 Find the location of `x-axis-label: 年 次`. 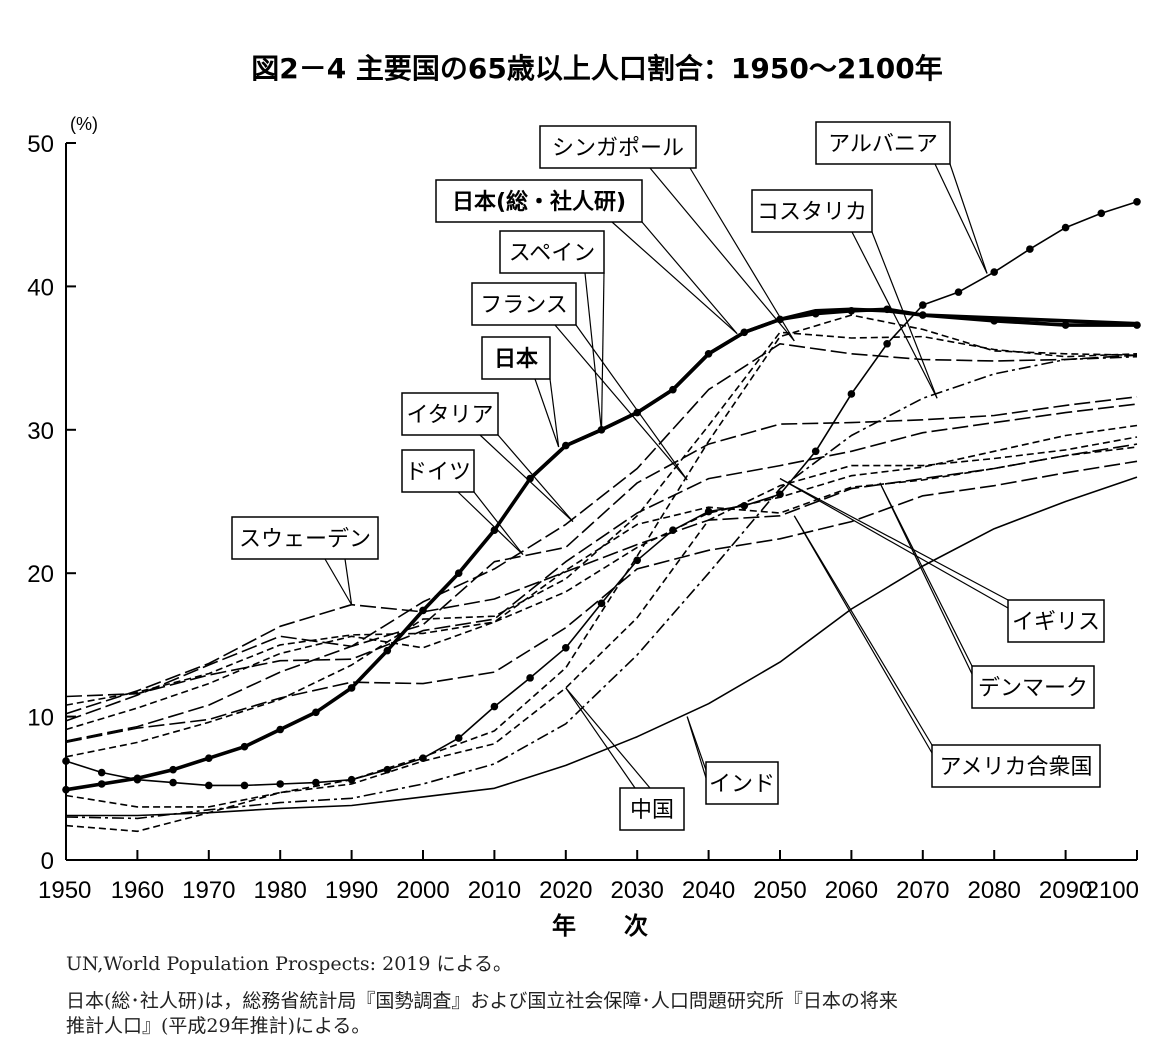

x-axis-label: 年 次 is located at coordinates (600, 926).